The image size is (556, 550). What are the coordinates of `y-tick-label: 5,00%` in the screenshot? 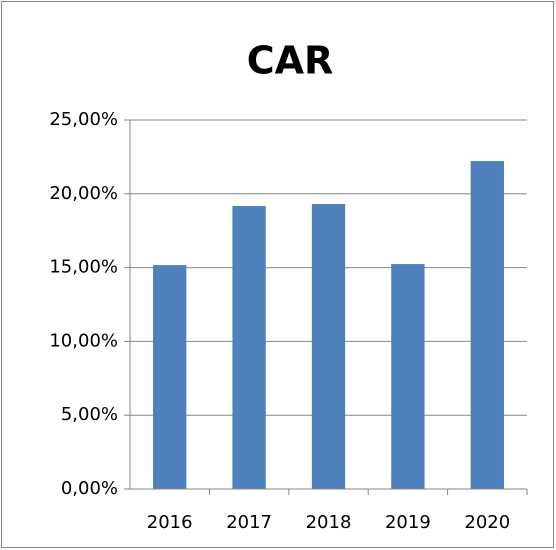 It's located at (89, 414).